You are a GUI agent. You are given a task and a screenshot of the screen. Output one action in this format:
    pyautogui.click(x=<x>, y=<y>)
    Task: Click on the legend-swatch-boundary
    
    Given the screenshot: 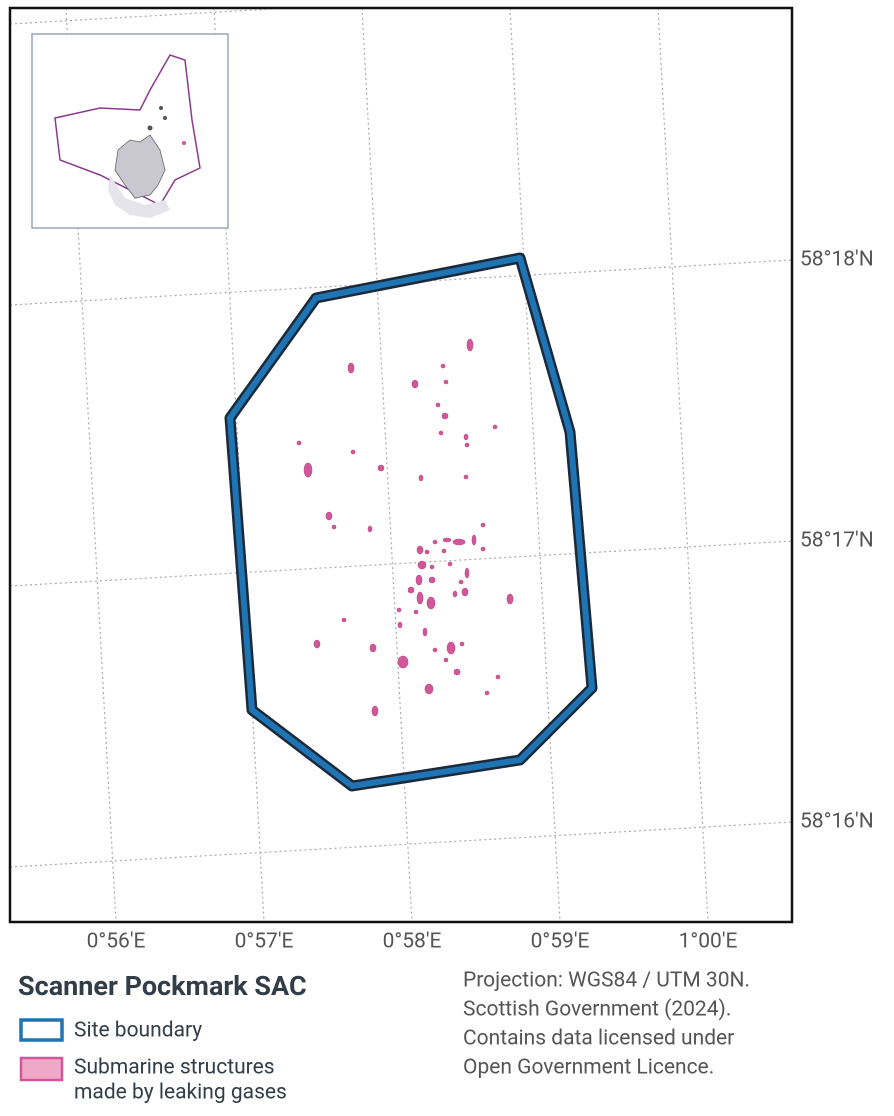 What is the action you would take?
    pyautogui.click(x=41, y=1030)
    